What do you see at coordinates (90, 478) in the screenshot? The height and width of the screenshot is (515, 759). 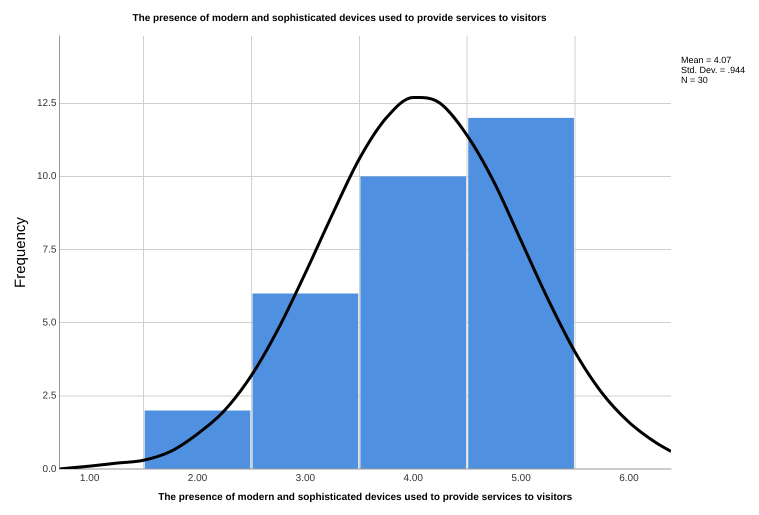 I see `x-tick-label: 1.00` at bounding box center [90, 478].